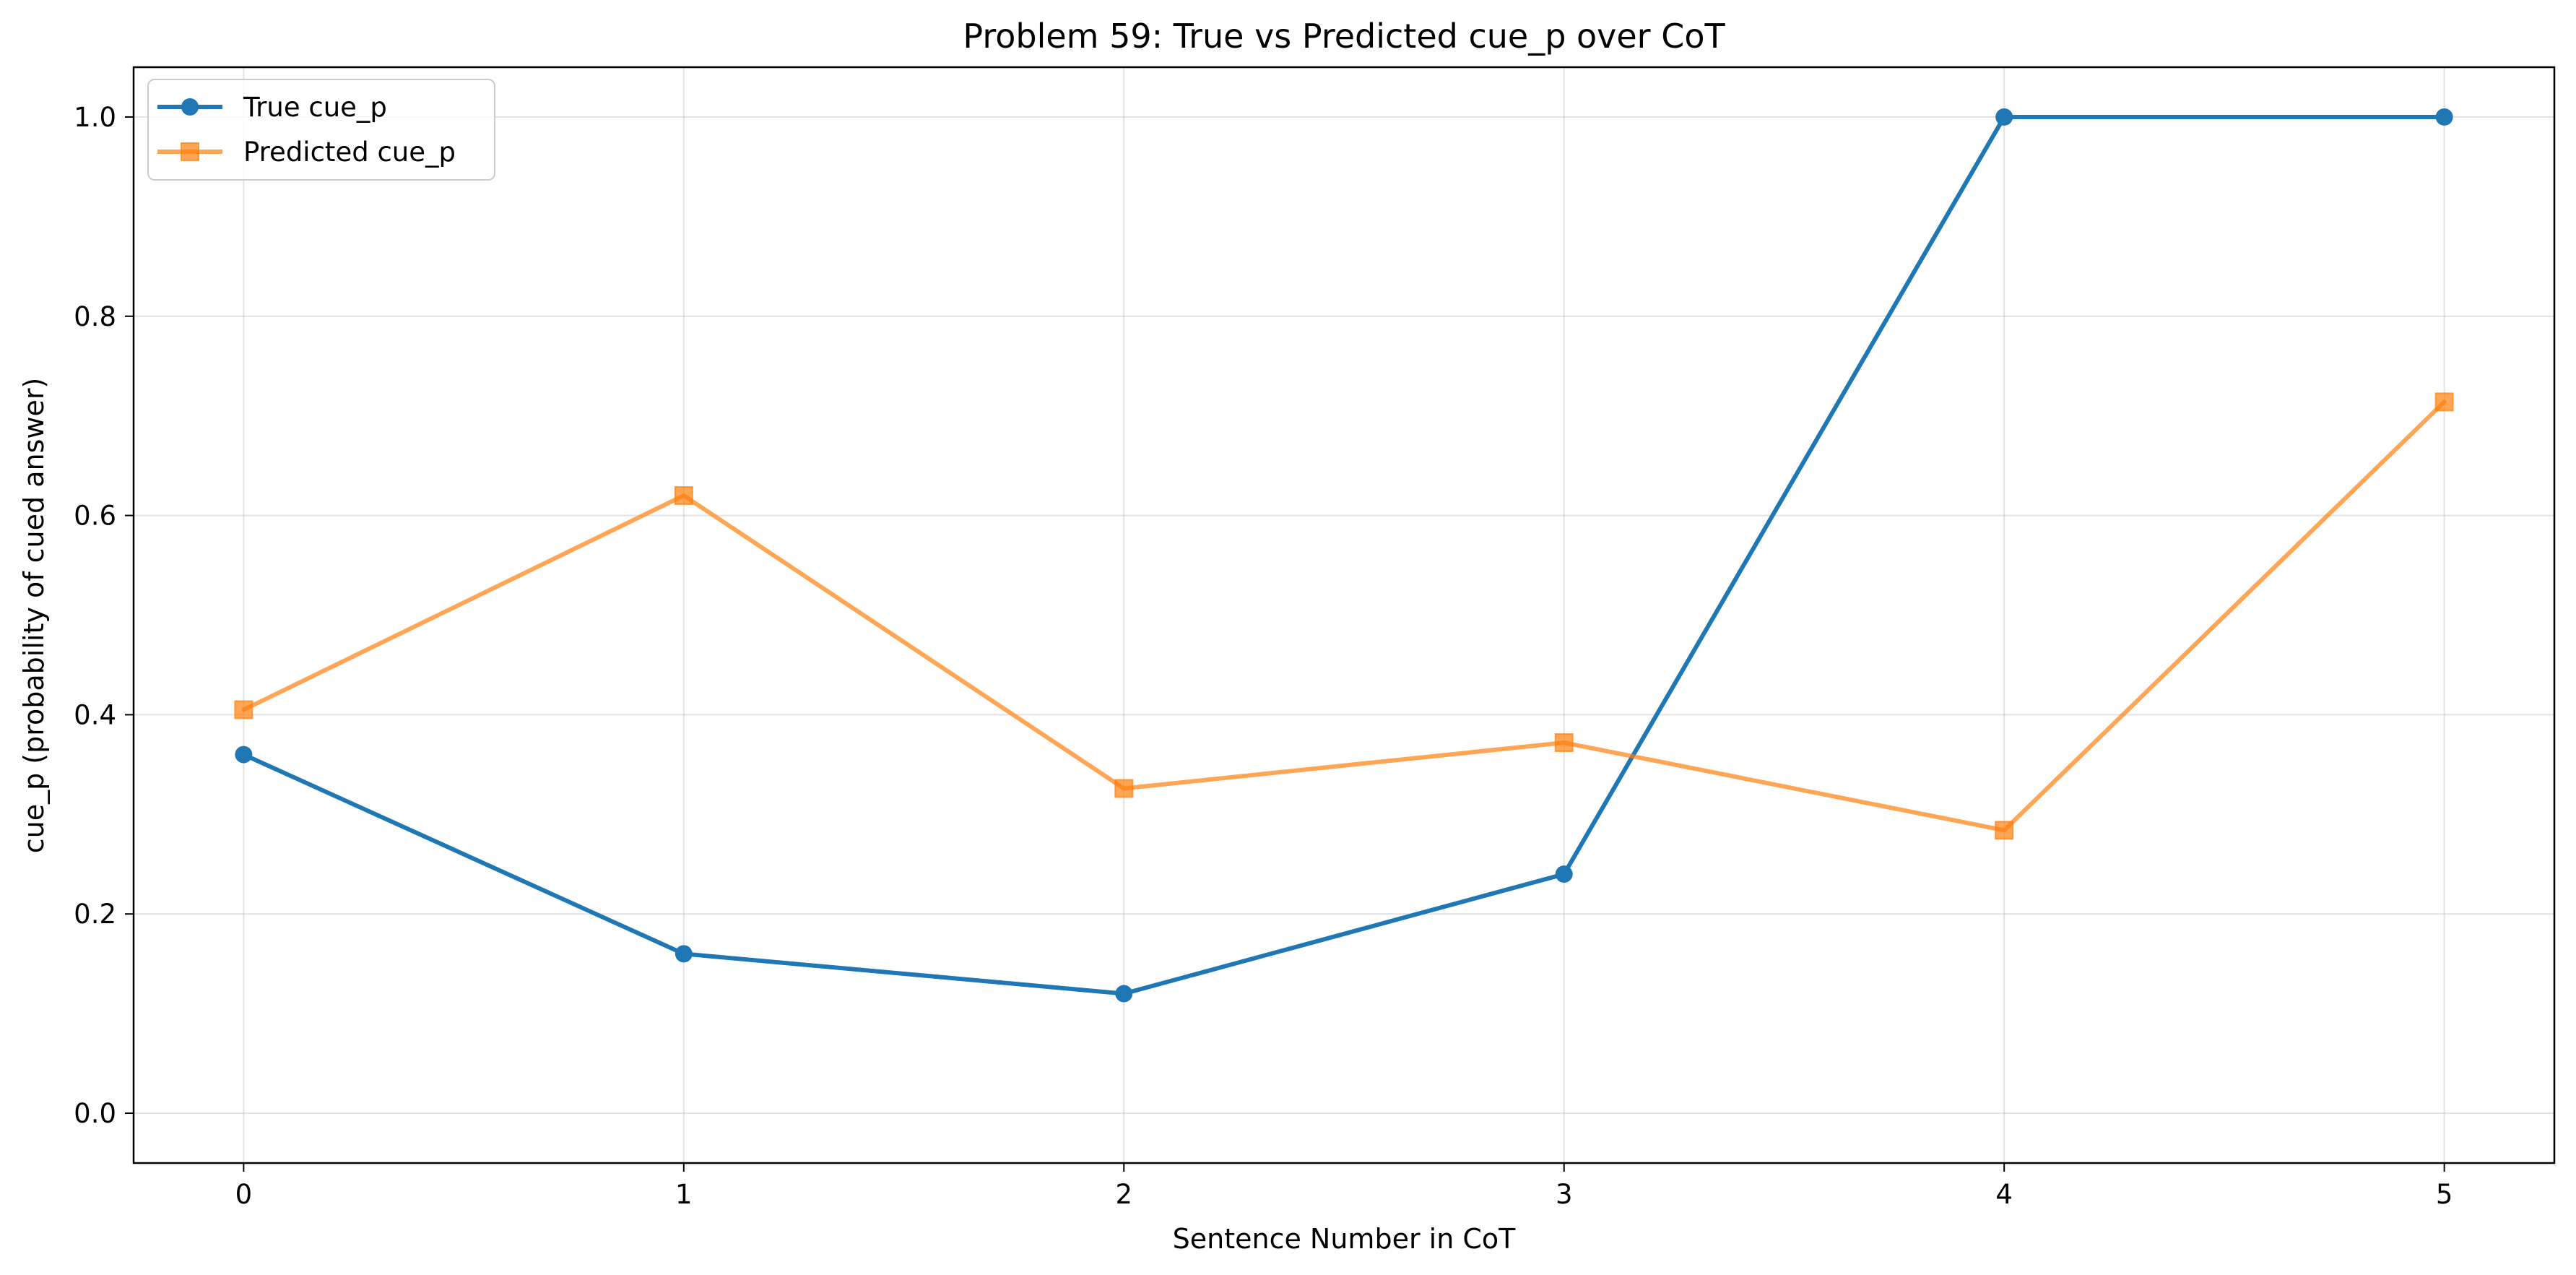 This screenshot has width=2576, height=1275. What do you see at coordinates (2444, 1194) in the screenshot?
I see `x-tick-label: 5` at bounding box center [2444, 1194].